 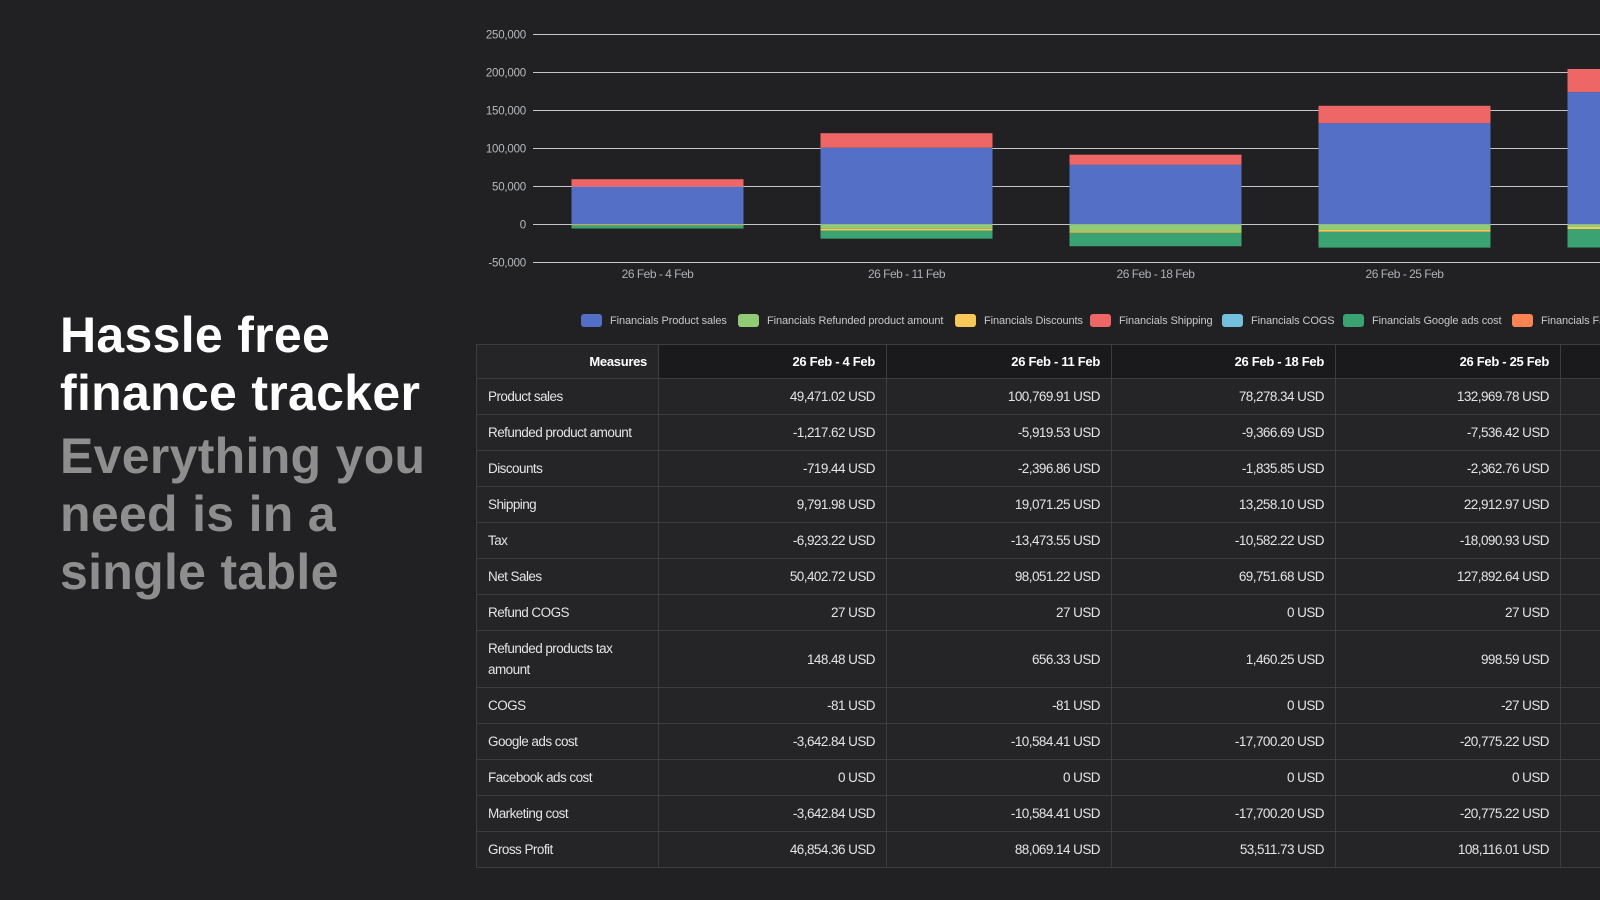 I want to click on svg-text: 0, so click(x=523, y=226).